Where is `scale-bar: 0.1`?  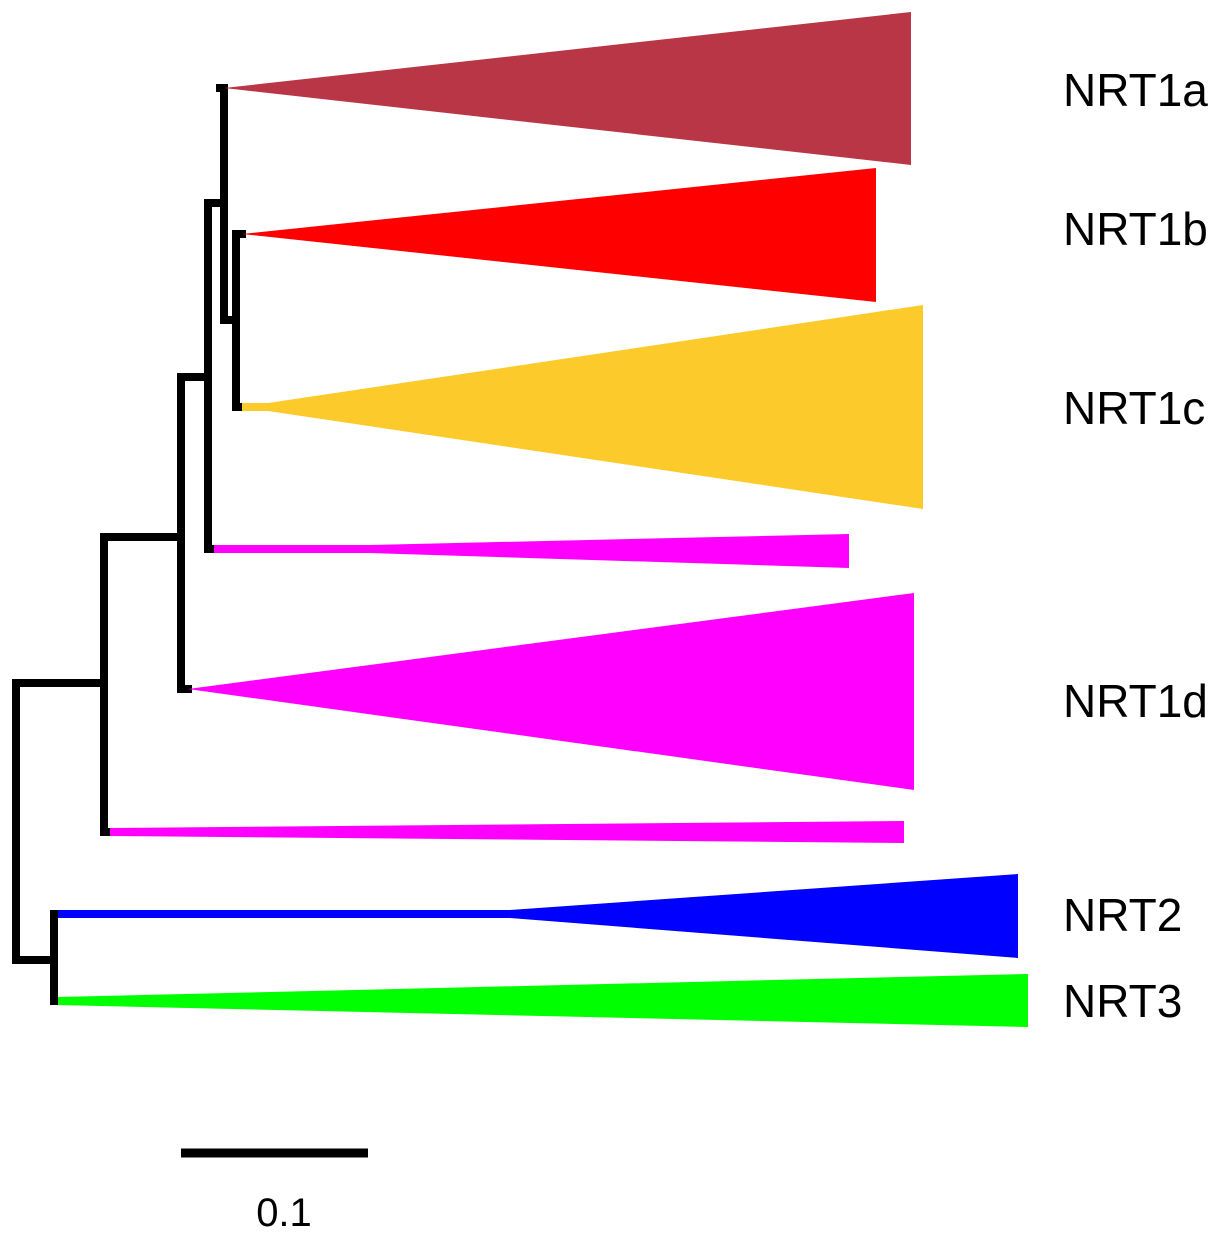 scale-bar: 0.1 is located at coordinates (274, 1194).